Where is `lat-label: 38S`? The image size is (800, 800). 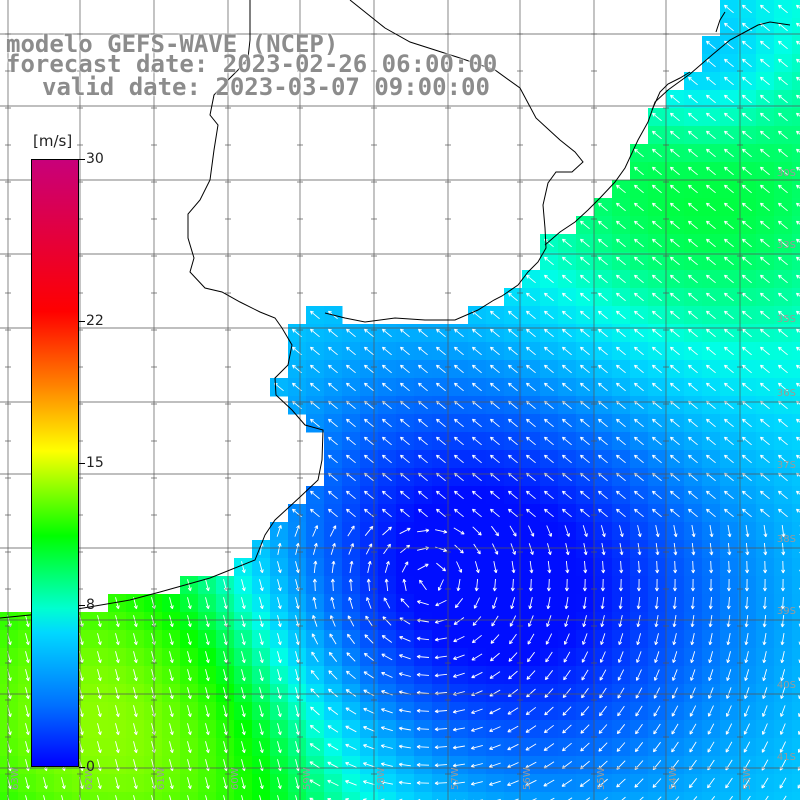
lat-label: 38S is located at coordinates (786, 539).